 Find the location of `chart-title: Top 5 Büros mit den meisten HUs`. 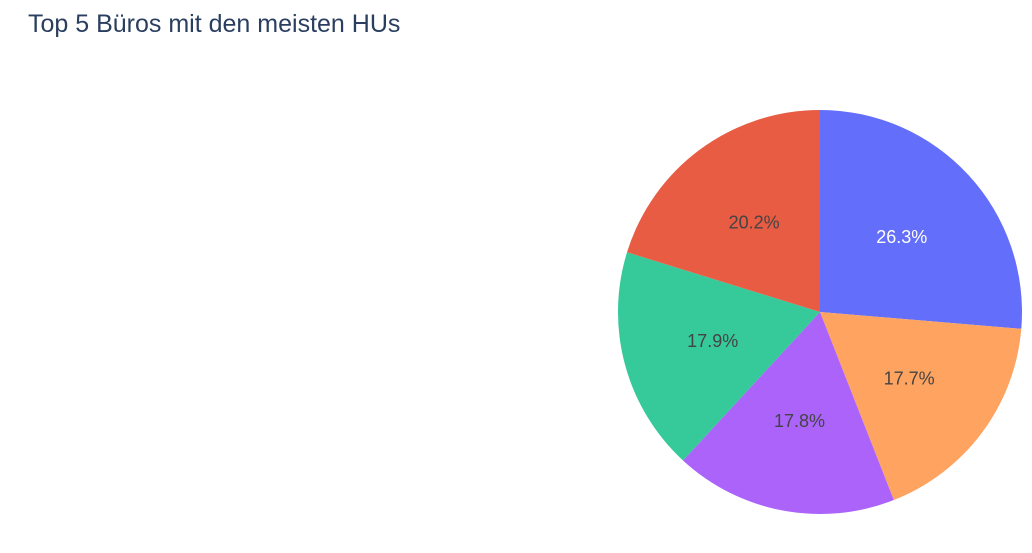

chart-title: Top 5 Büros mit den meisten HUs is located at coordinates (214, 24).